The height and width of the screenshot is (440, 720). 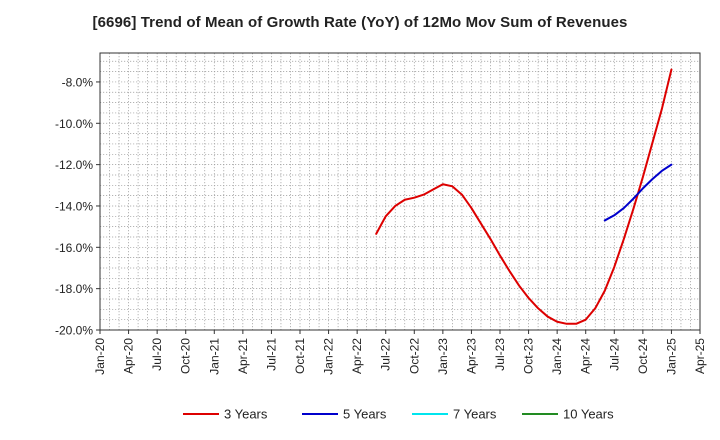 I want to click on legend-label-3-years: 3 Years, so click(x=246, y=414).